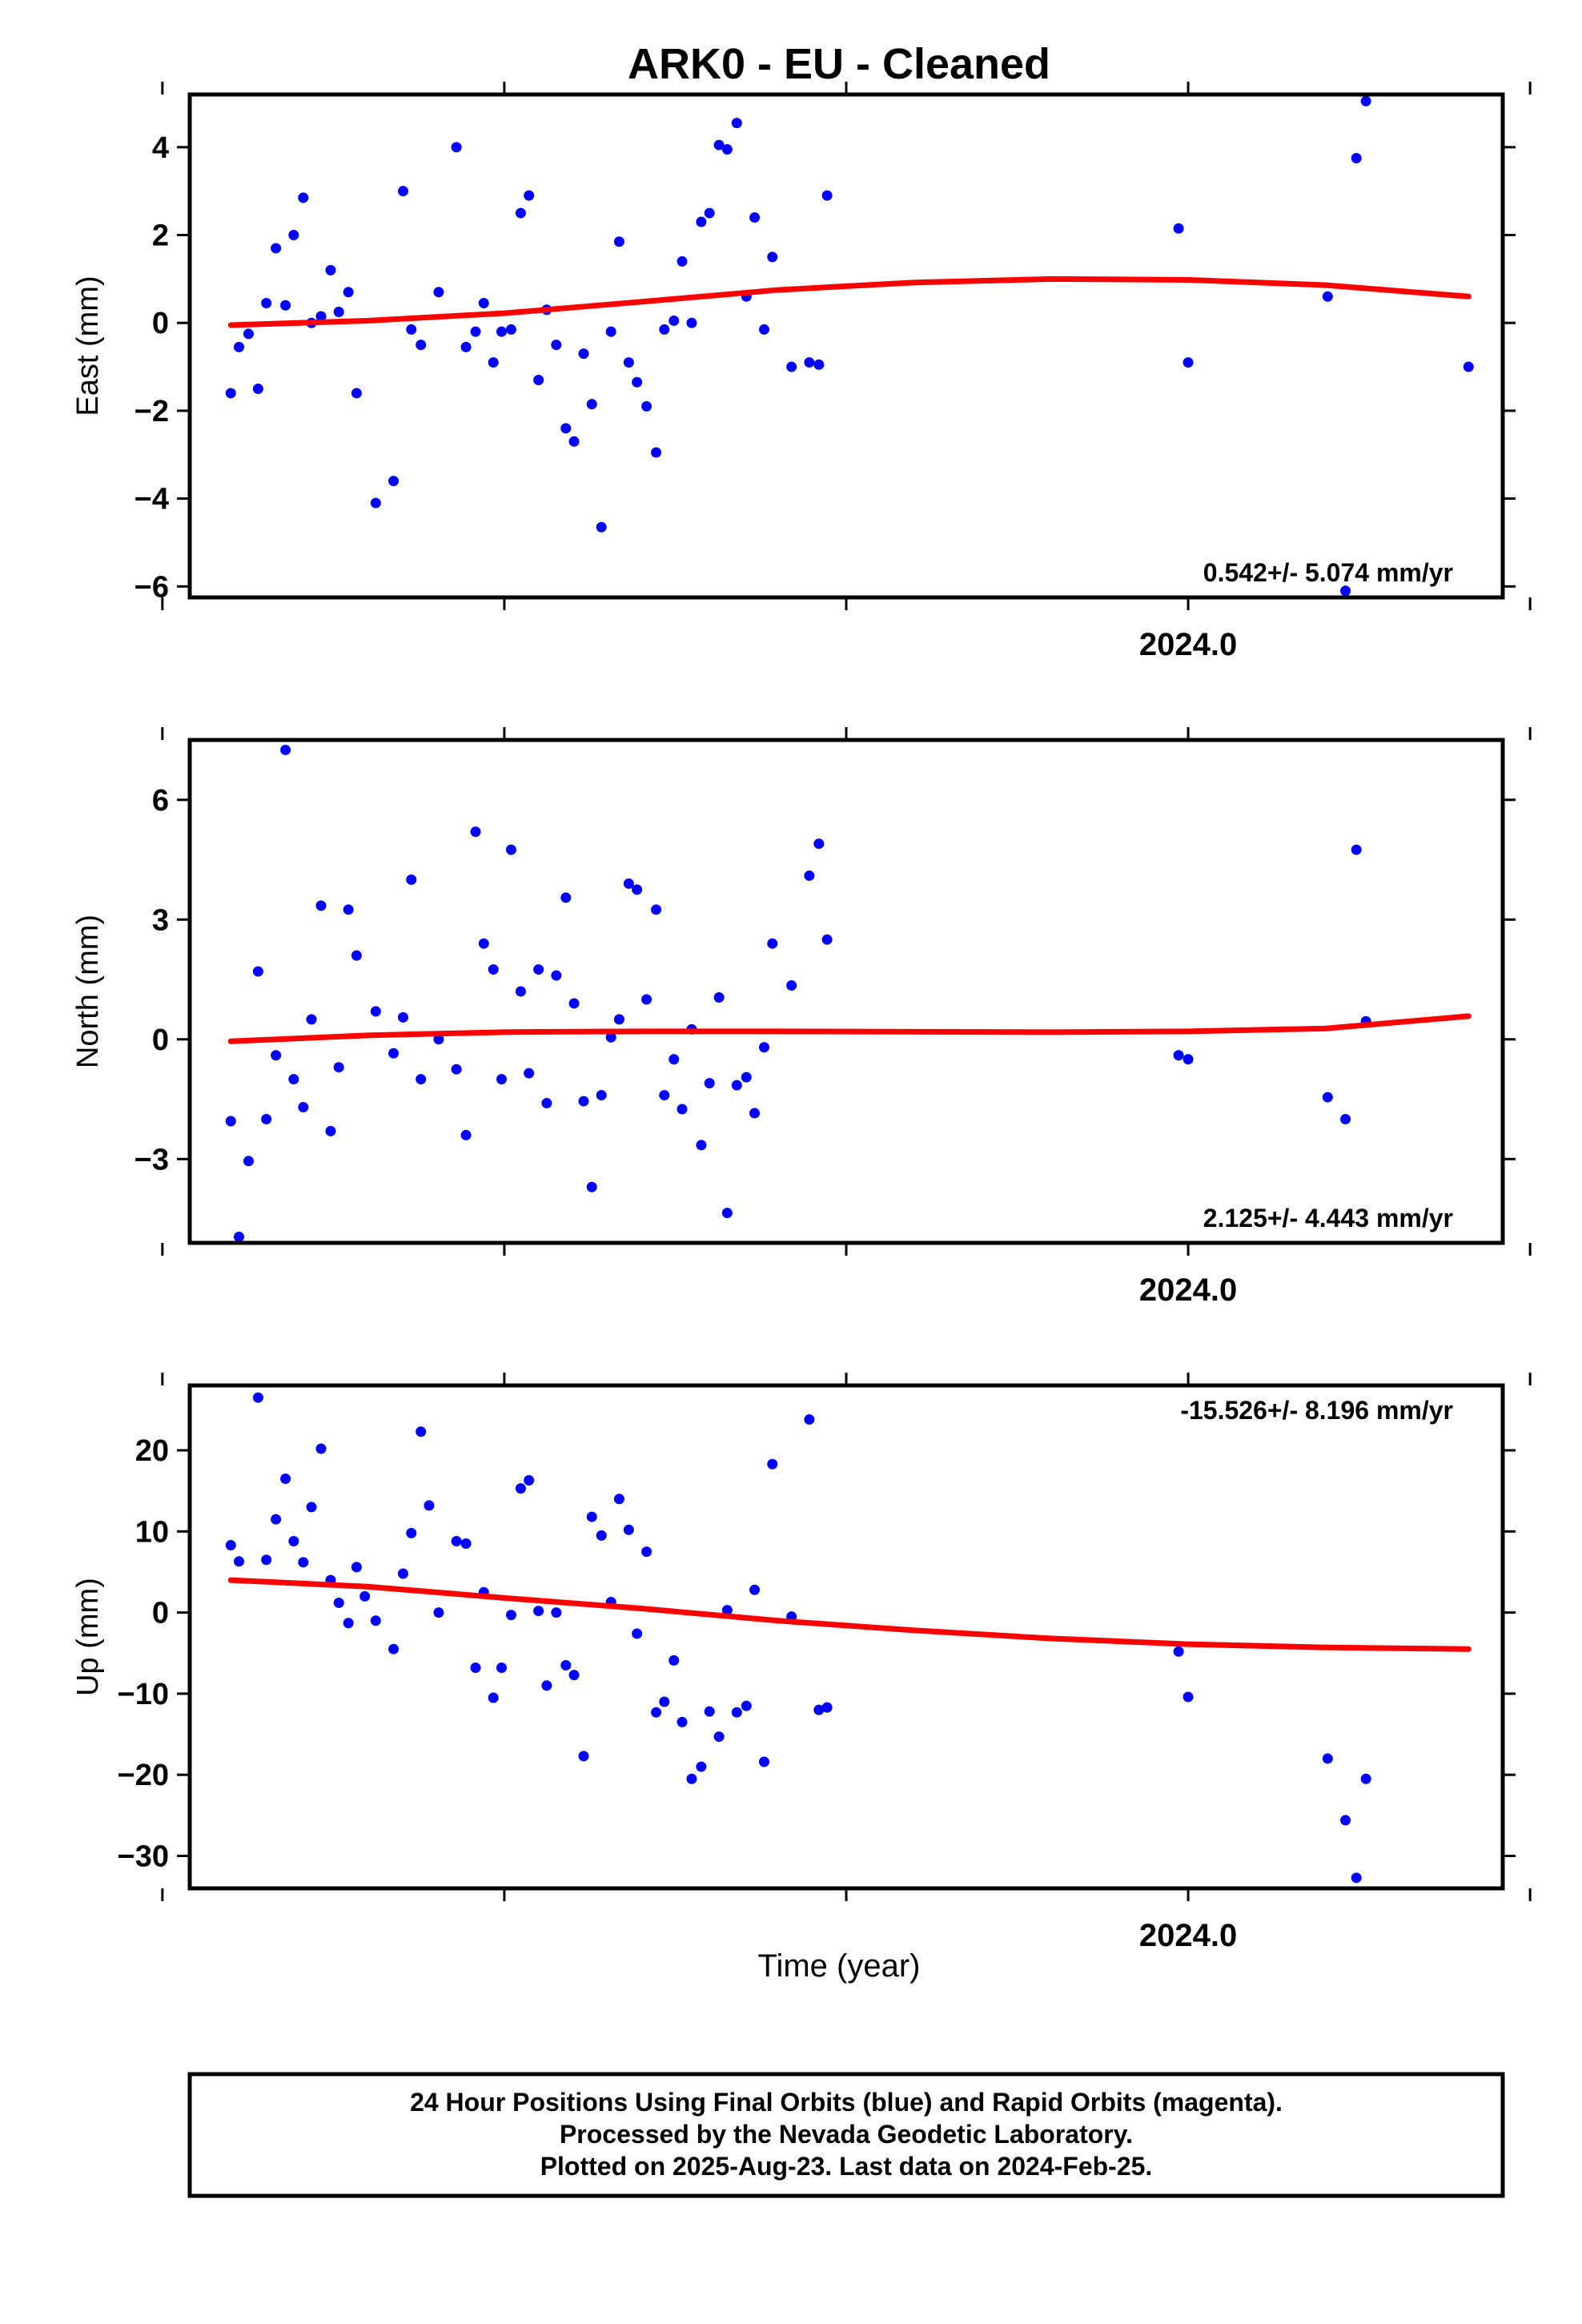 The height and width of the screenshot is (2324, 1582). What do you see at coordinates (144, 1694) in the screenshot?
I see `up-ytick-label: −10` at bounding box center [144, 1694].